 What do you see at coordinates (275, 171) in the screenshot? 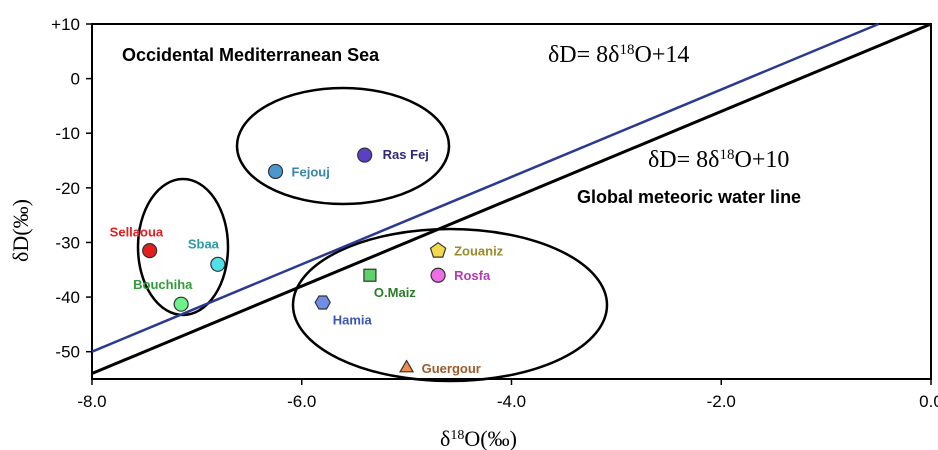
I see `point-fejouj` at bounding box center [275, 171].